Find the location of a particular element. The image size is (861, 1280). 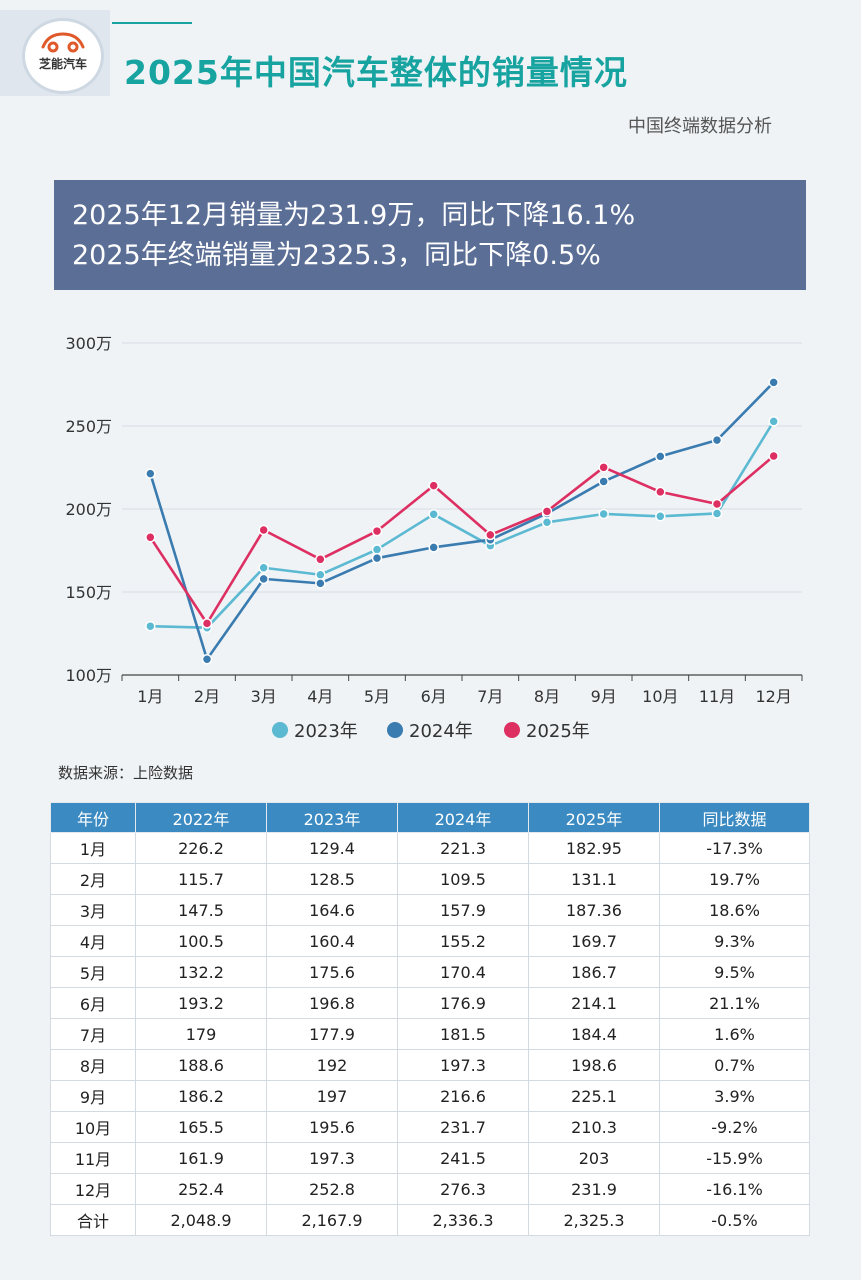

table-cell: 3月 is located at coordinates (93, 910).